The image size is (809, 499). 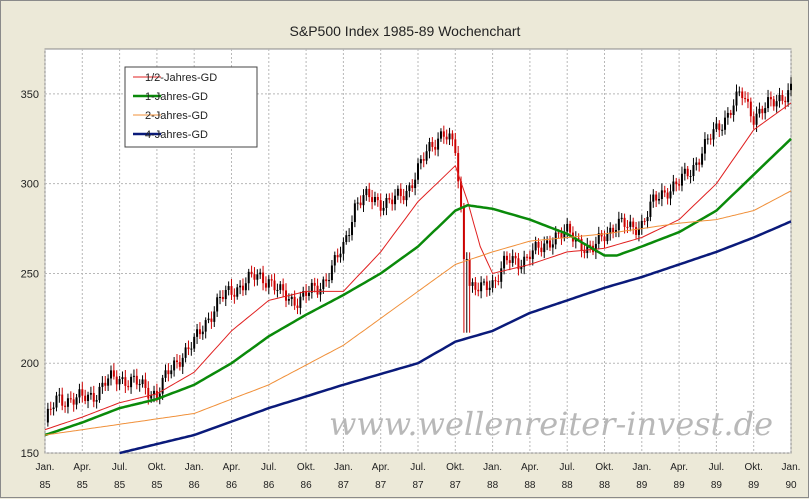 I want to click on x-tick-month: Apr., so click(x=82, y=467).